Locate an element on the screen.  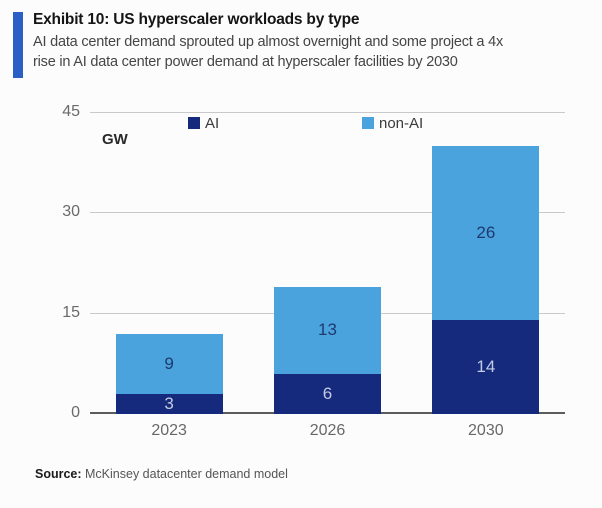
bar-value-label: 14 is located at coordinates (486, 367).